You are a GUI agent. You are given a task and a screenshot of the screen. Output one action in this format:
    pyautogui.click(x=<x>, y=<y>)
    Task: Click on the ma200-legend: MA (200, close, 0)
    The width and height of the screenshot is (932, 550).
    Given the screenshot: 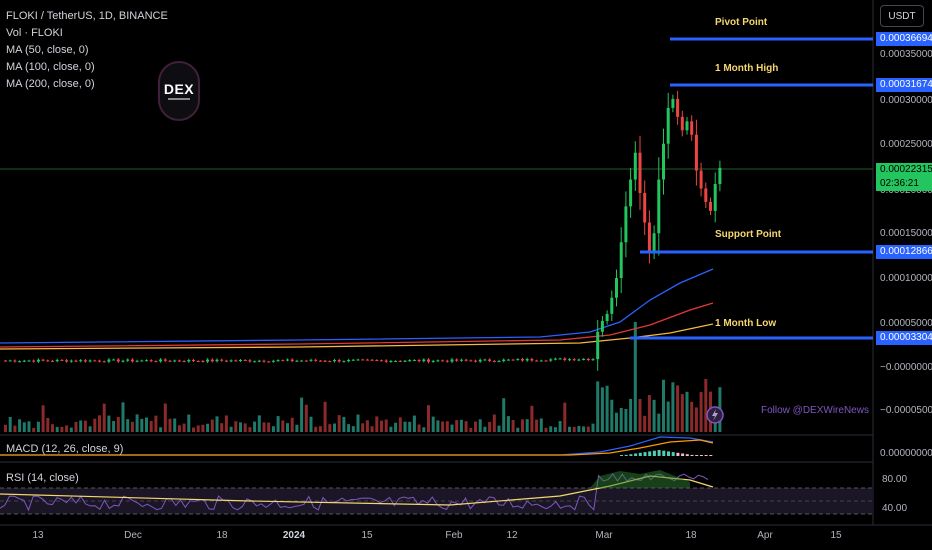 What is the action you would take?
    pyautogui.click(x=50, y=84)
    